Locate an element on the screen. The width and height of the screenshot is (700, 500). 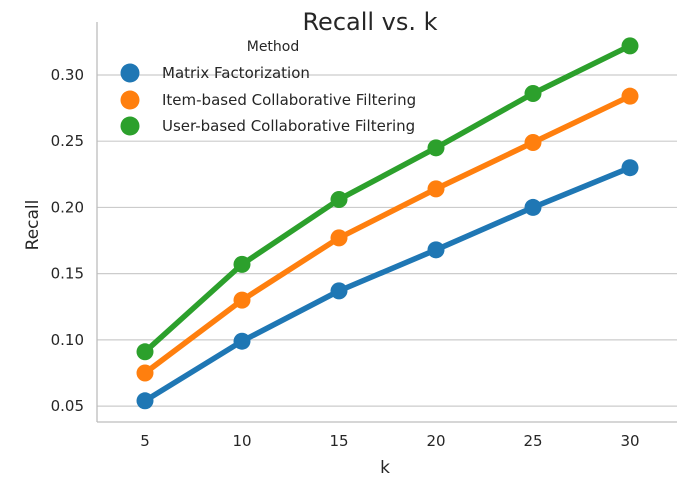
x-tick-label: 5 is located at coordinates (145, 441).